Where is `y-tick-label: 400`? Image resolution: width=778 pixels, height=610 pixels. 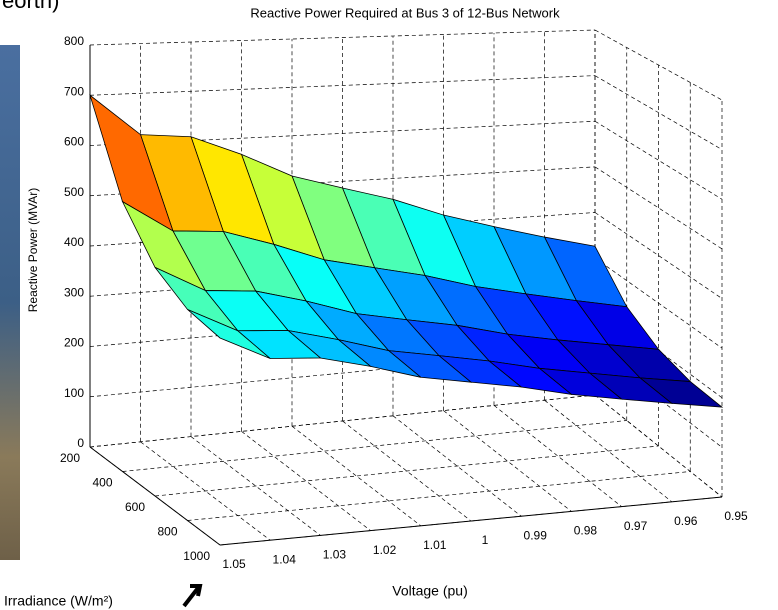
y-tick-label: 400 is located at coordinates (102, 483).